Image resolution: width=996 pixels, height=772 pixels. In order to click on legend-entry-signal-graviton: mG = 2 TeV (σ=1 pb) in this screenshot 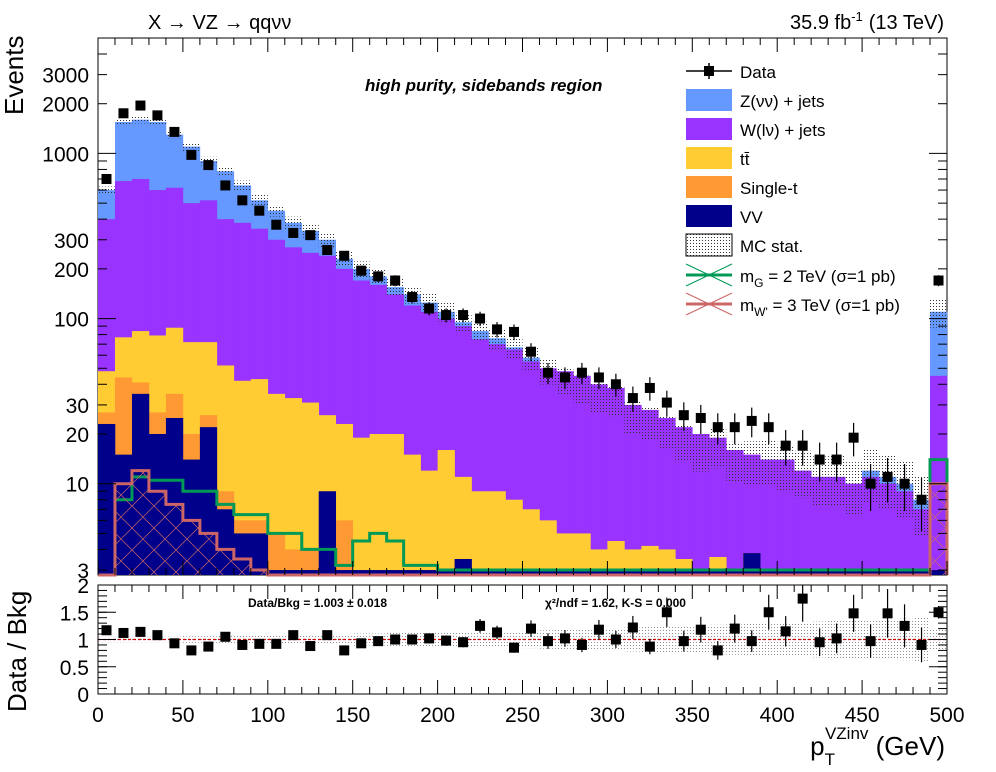, I will do `click(790, 276)`.